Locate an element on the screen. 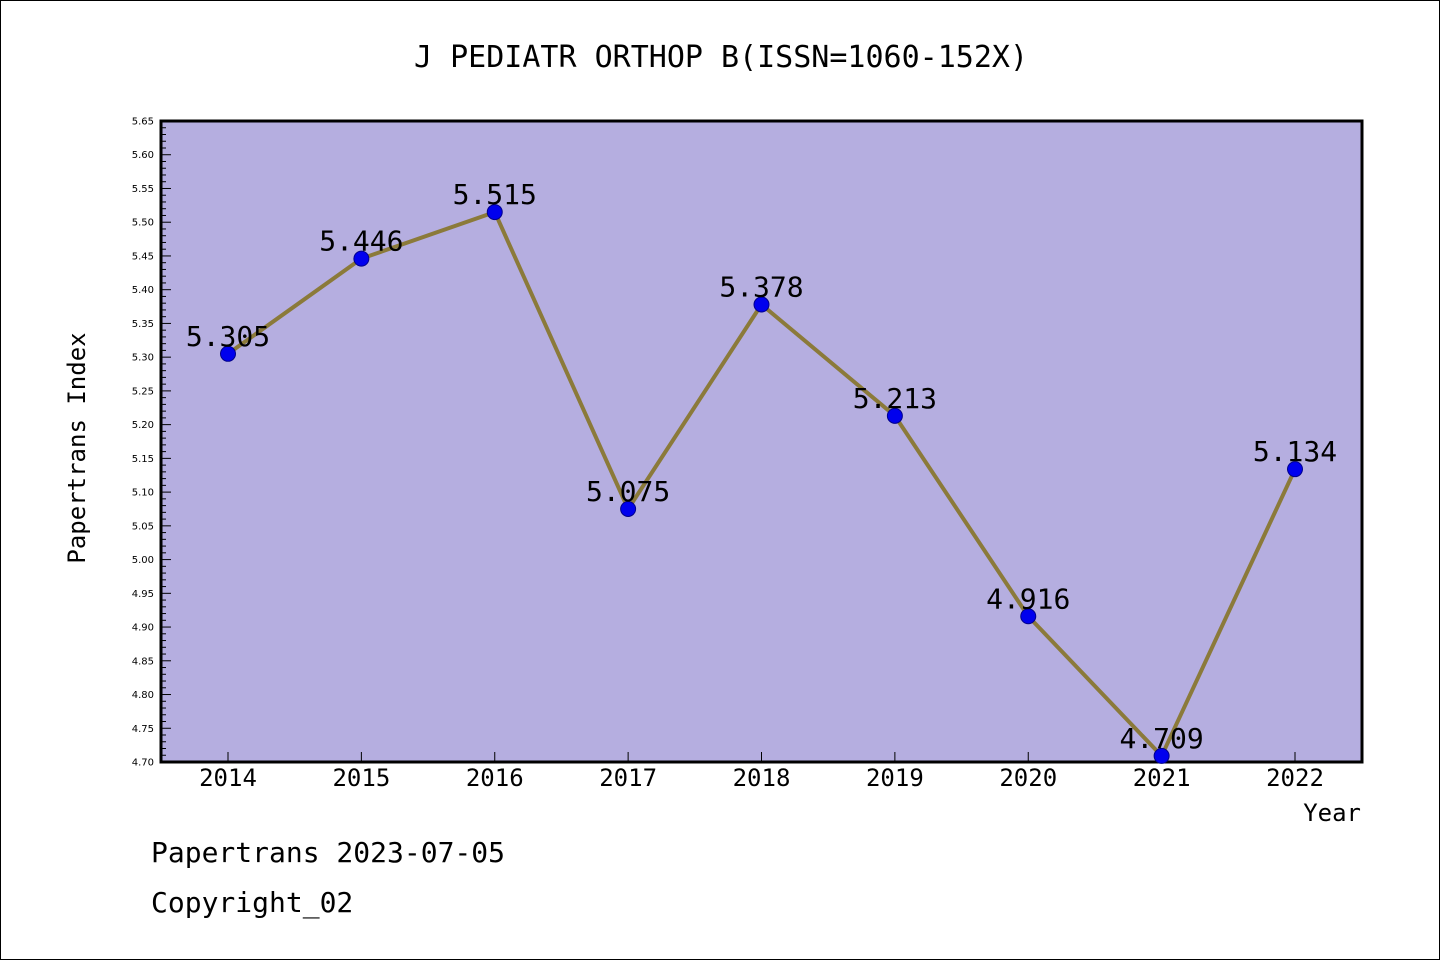 The image size is (1440, 960). y-axis-label: Papertrans Index is located at coordinates (77, 447).